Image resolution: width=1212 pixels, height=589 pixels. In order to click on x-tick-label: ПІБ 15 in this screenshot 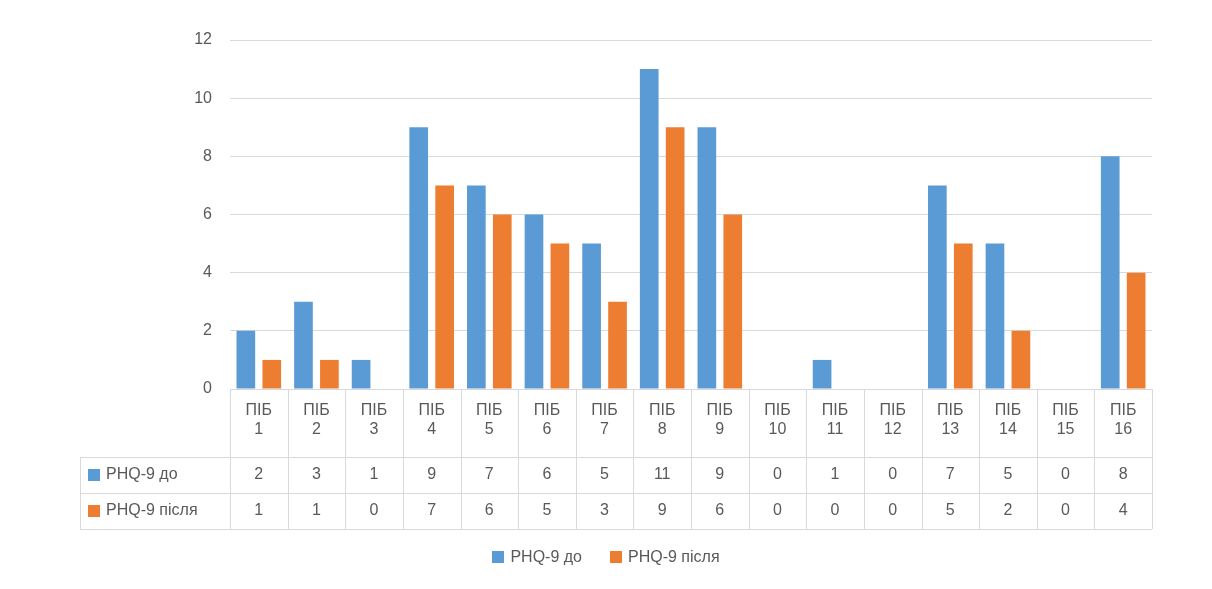, I will do `click(1065, 419)`.